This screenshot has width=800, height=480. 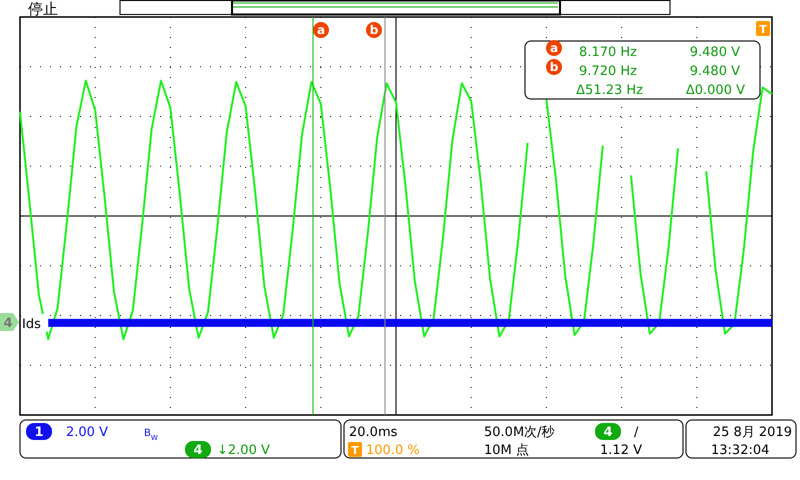 I want to click on text: 25 8月 2019, so click(x=752, y=432).